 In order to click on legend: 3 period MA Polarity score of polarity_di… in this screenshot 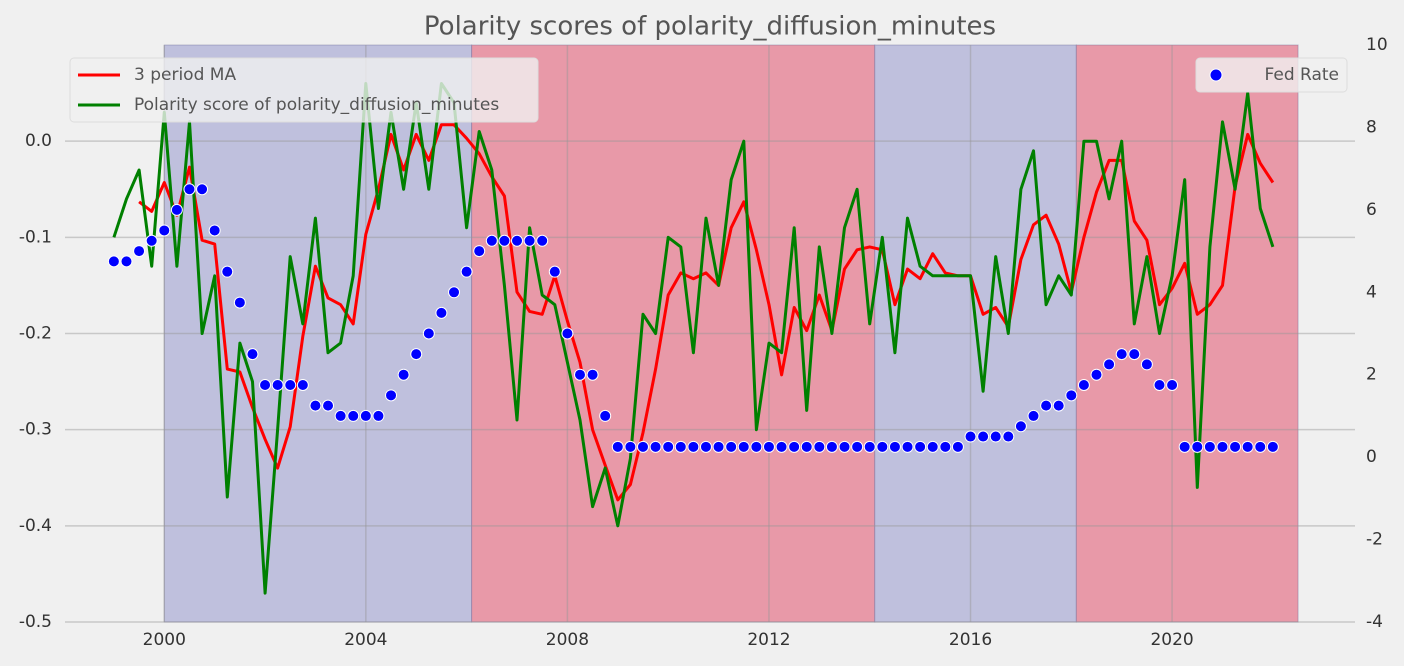, I will do `click(304, 90)`.